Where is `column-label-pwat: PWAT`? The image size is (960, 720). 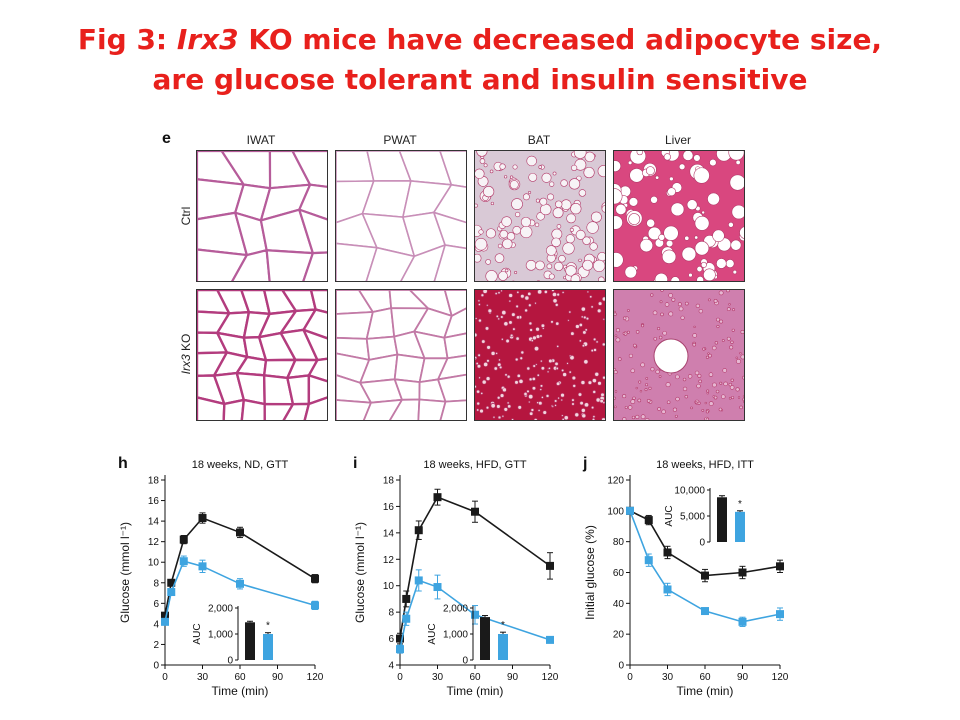
column-label-pwat: PWAT is located at coordinates (400, 140).